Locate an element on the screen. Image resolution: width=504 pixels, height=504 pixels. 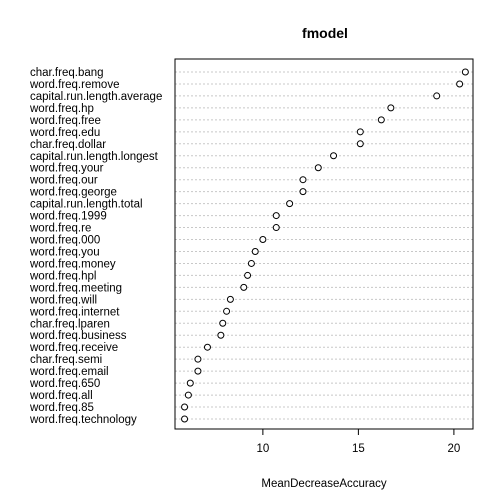
category-label: word.freq.business is located at coordinates (78, 336).